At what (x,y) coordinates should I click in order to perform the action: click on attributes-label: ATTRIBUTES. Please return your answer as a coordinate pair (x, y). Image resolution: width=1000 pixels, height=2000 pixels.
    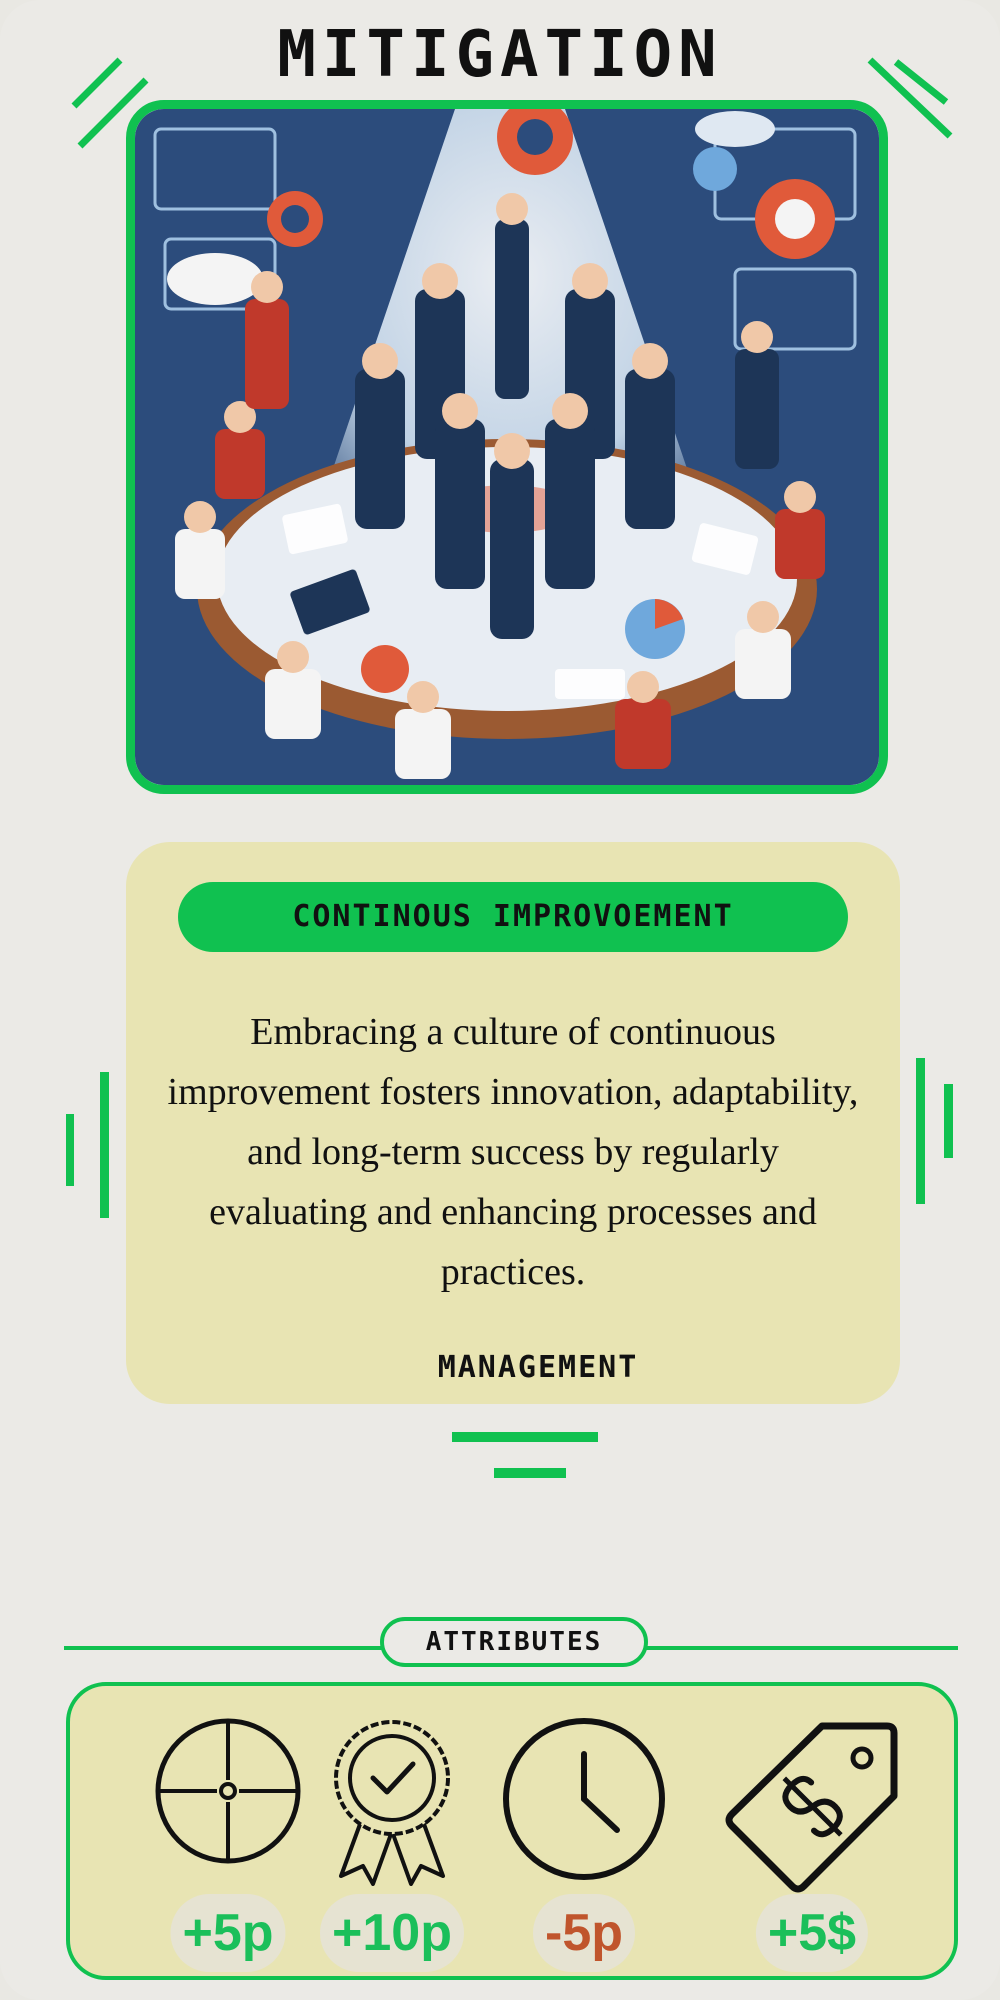
    Looking at the image, I should click on (514, 1642).